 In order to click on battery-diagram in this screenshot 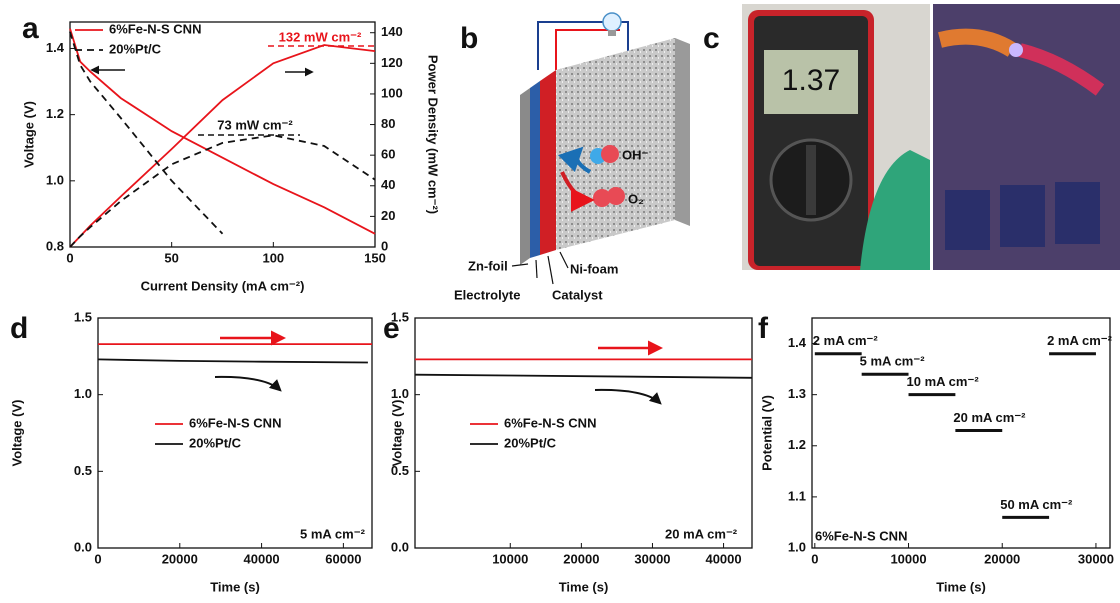, I will do `click(600, 148)`.